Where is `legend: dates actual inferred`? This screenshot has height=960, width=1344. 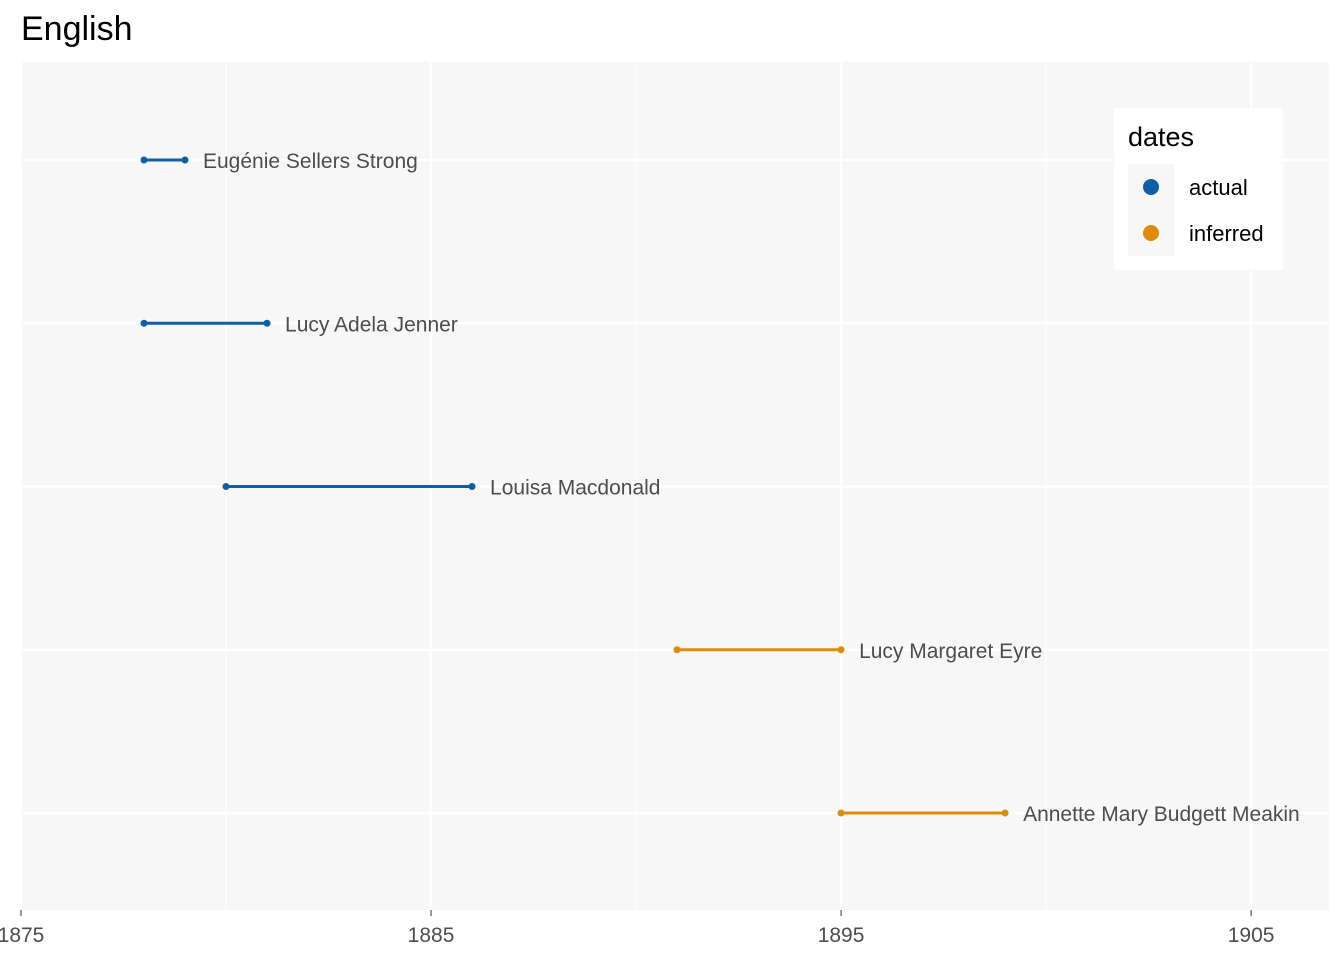 legend: dates actual inferred is located at coordinates (1198, 189).